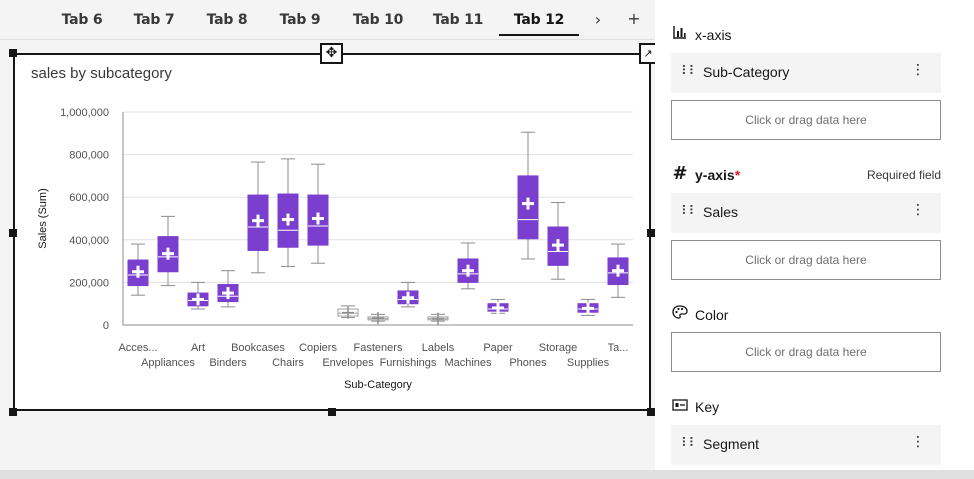 This screenshot has width=974, height=479. What do you see at coordinates (539, 20) in the screenshot?
I see `tab-12: Tab 12` at bounding box center [539, 20].